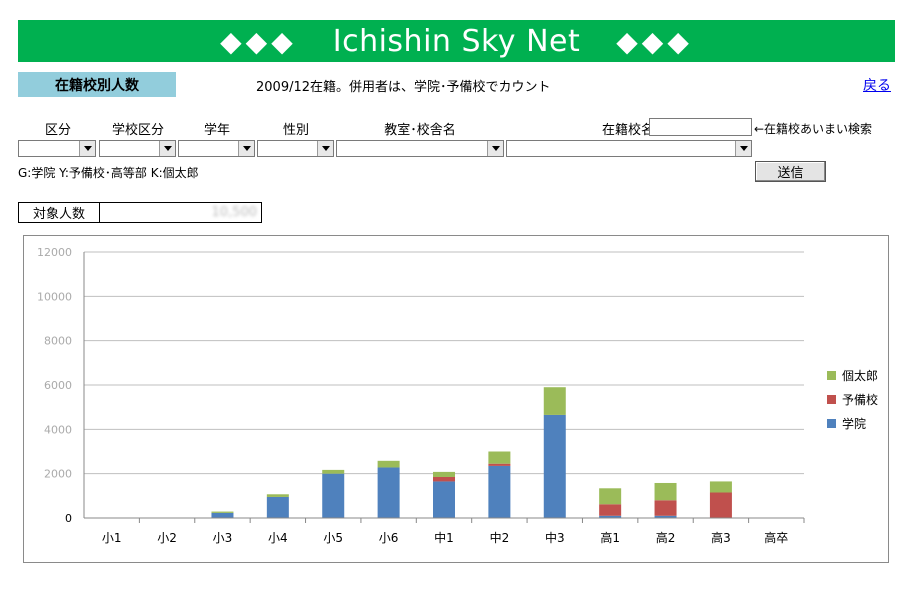  What do you see at coordinates (68, 518) in the screenshot?
I see `y-tick-label: 0` at bounding box center [68, 518].